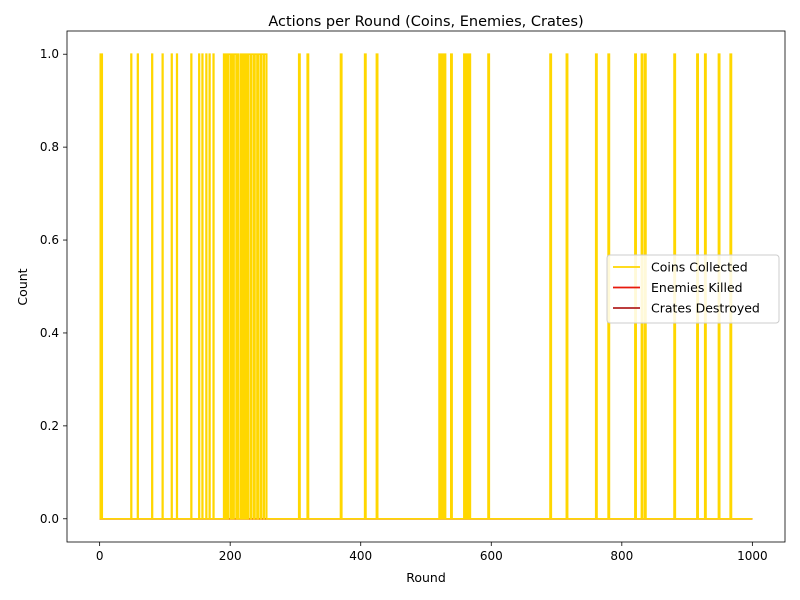  Describe the element at coordinates (49, 519) in the screenshot. I see `y-tick-label: 0.0` at that location.